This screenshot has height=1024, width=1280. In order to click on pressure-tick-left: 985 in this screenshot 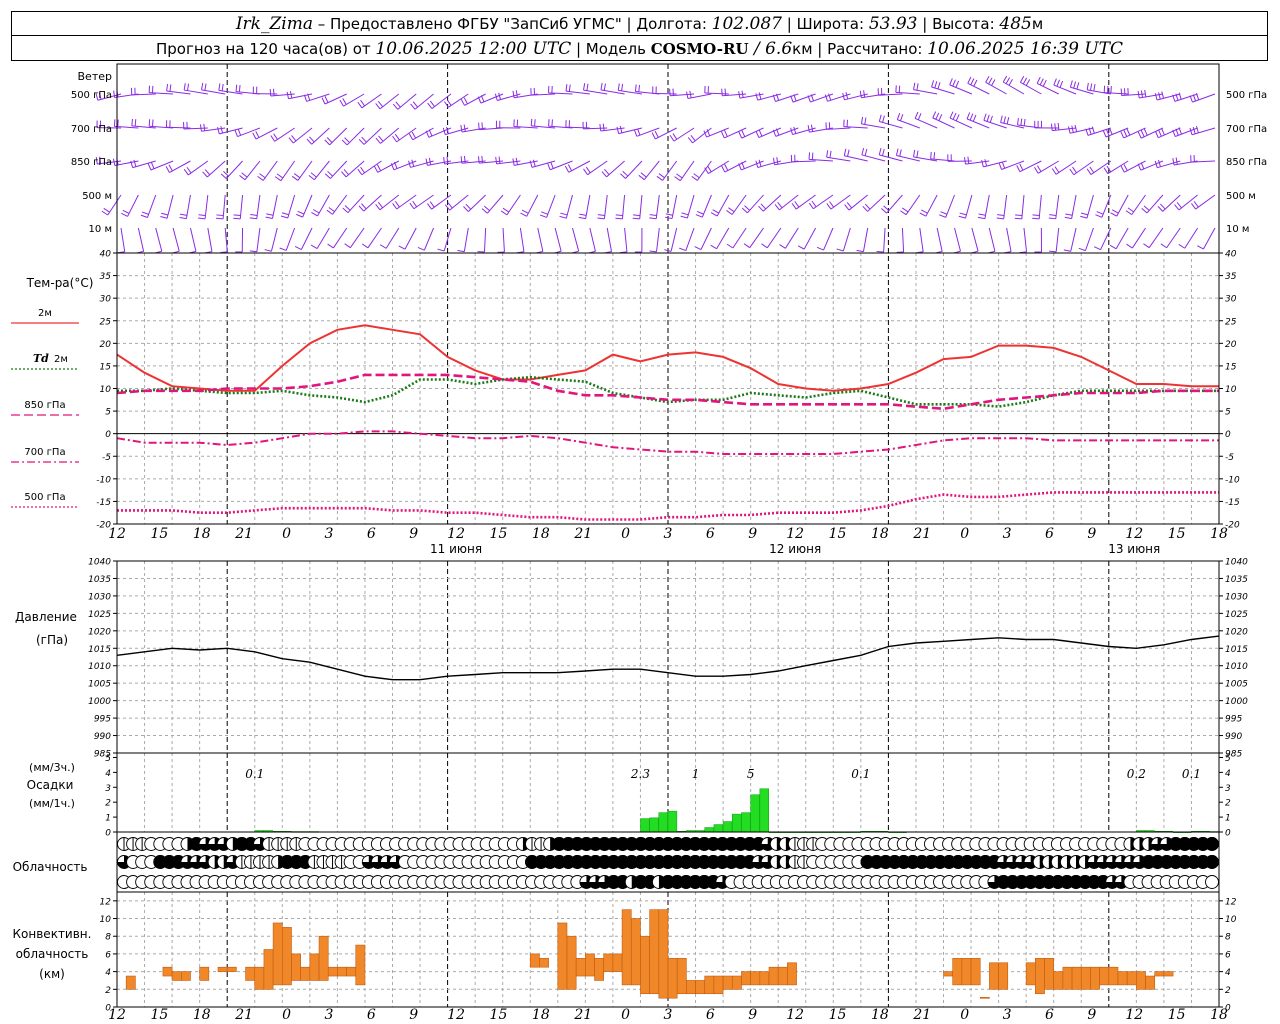, I will do `click(102, 755)`.